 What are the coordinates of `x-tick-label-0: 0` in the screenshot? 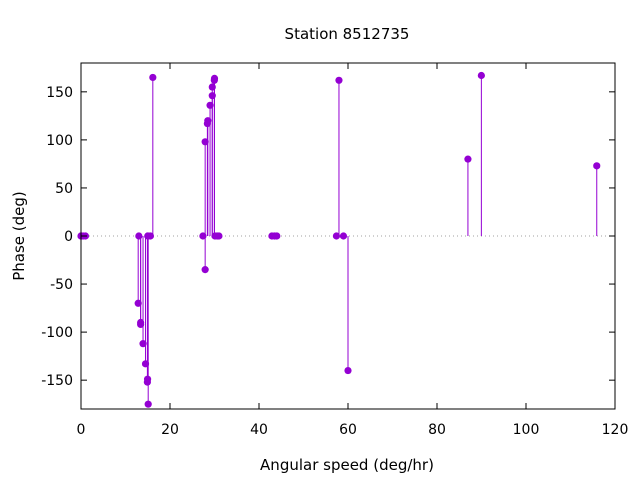 It's located at (81, 430).